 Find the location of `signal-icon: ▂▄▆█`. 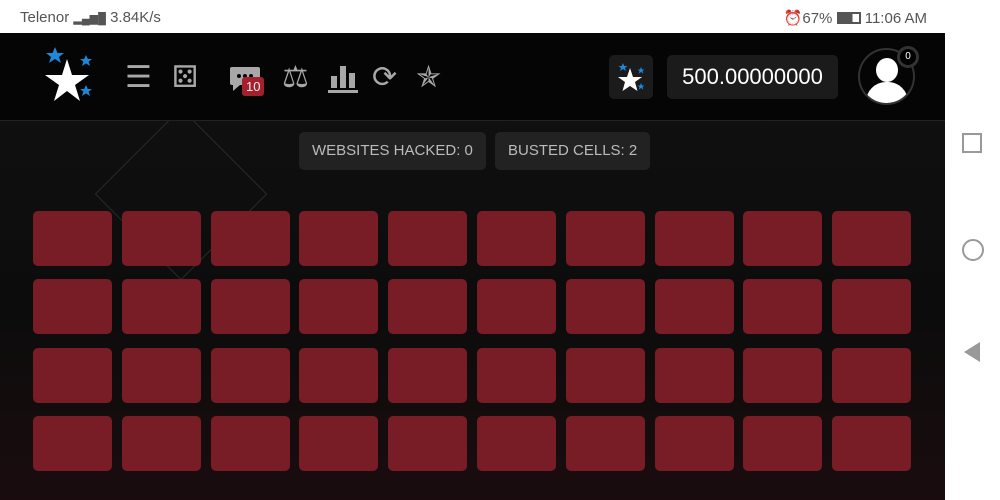

signal-icon: ▂▄▆█ is located at coordinates (89, 19).